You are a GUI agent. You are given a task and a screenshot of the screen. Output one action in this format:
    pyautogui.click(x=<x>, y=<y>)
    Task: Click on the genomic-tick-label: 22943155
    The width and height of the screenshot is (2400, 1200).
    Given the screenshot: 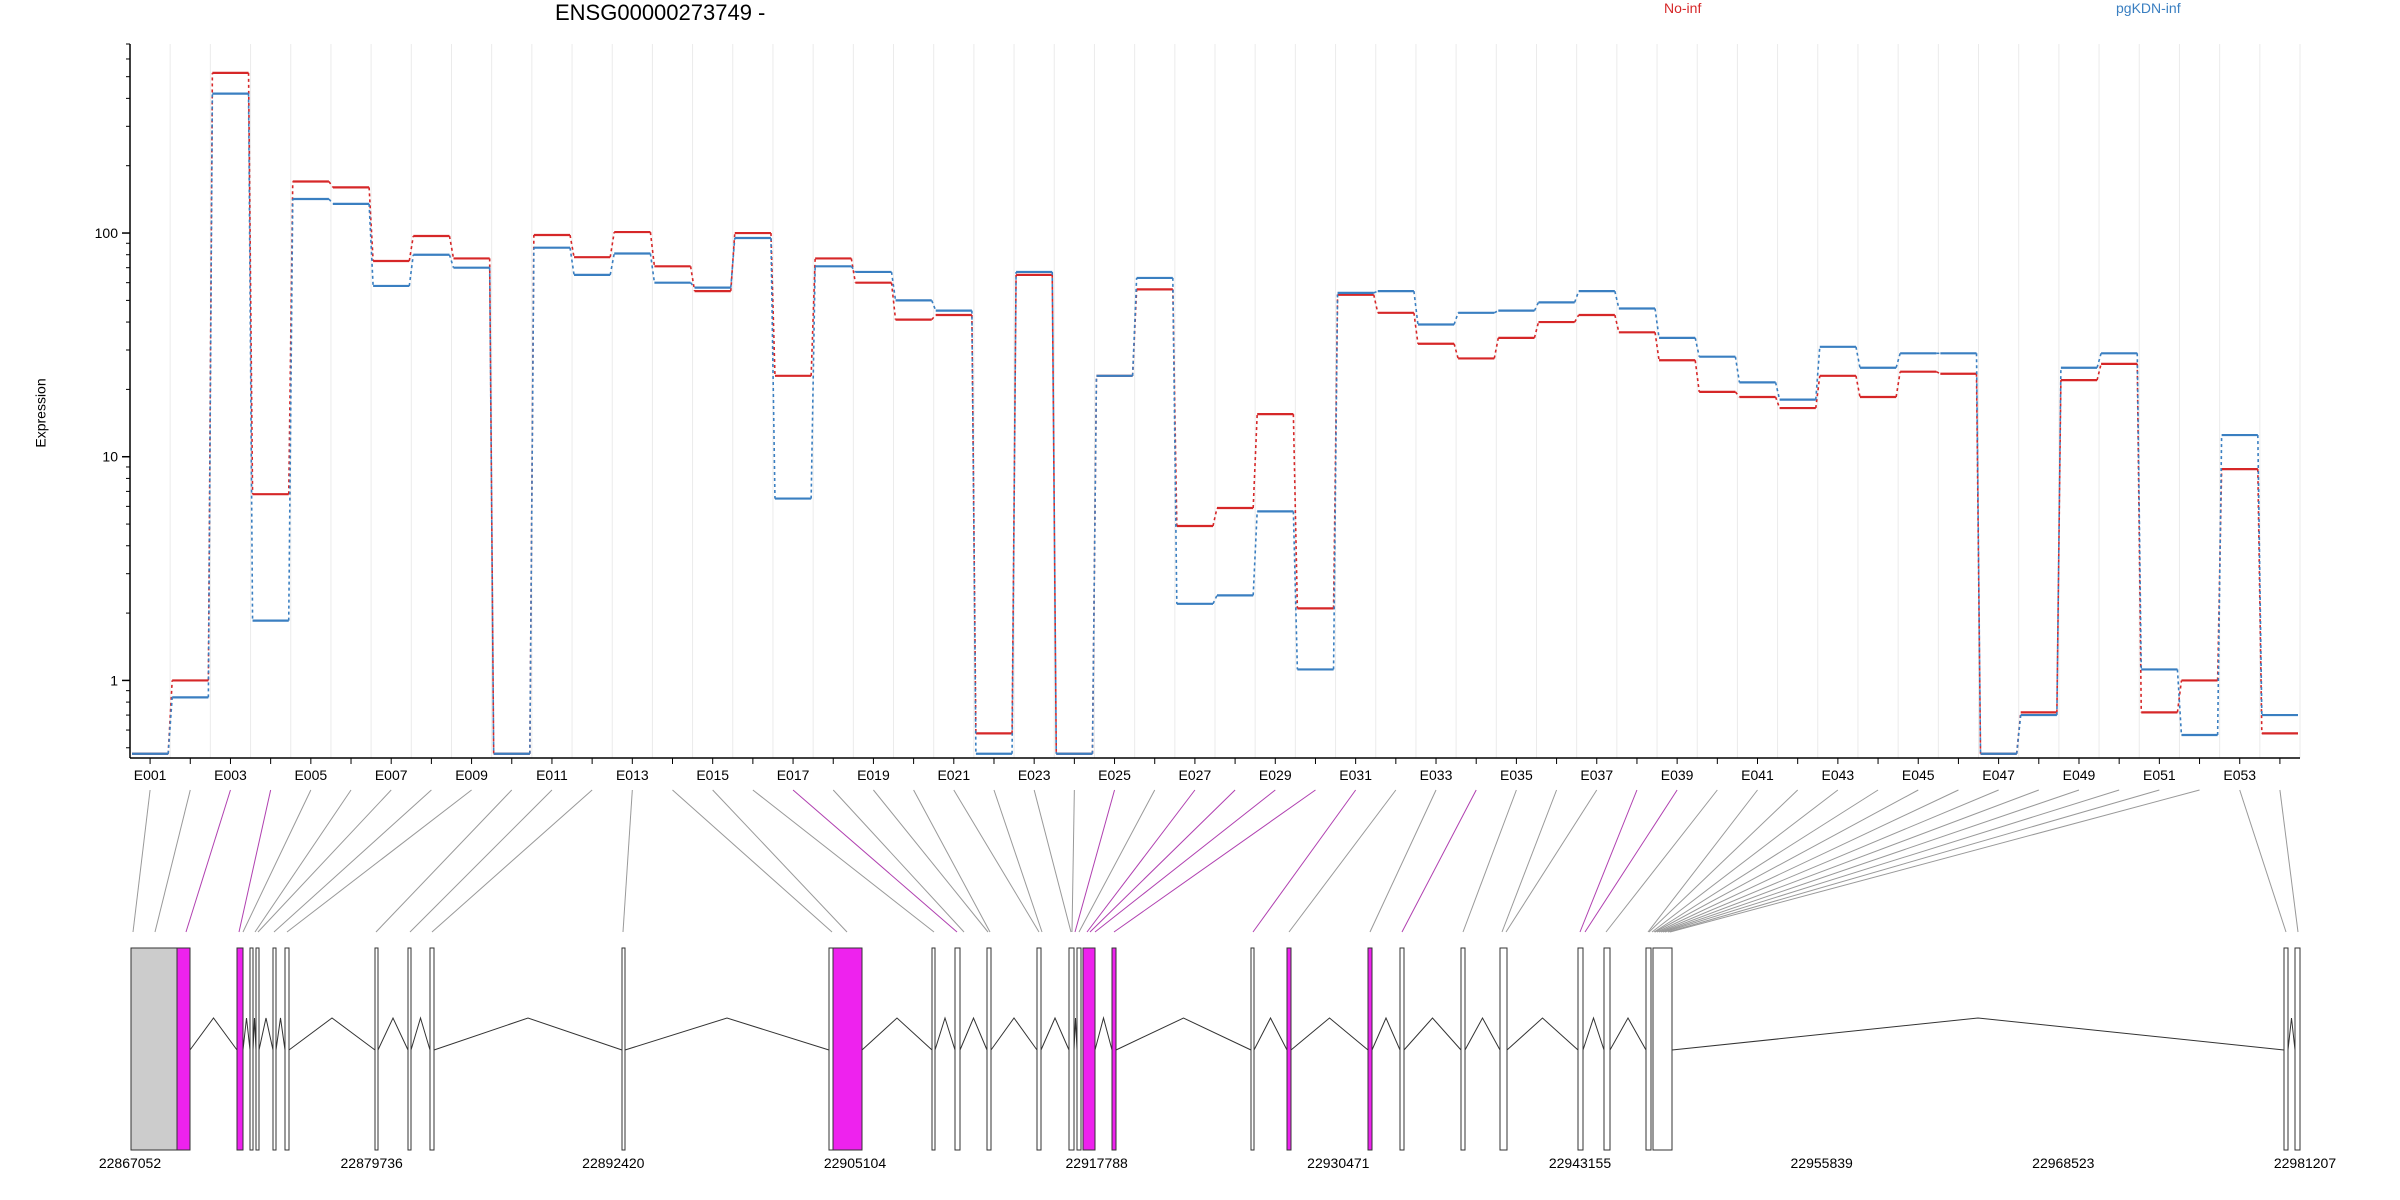 What is the action you would take?
    pyautogui.click(x=1580, y=1163)
    